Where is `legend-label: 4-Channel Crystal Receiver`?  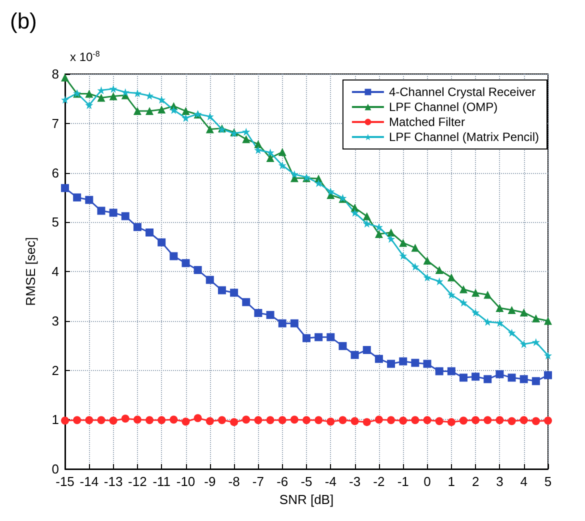 legend-label: 4-Channel Crystal Receiver is located at coordinates (462, 92).